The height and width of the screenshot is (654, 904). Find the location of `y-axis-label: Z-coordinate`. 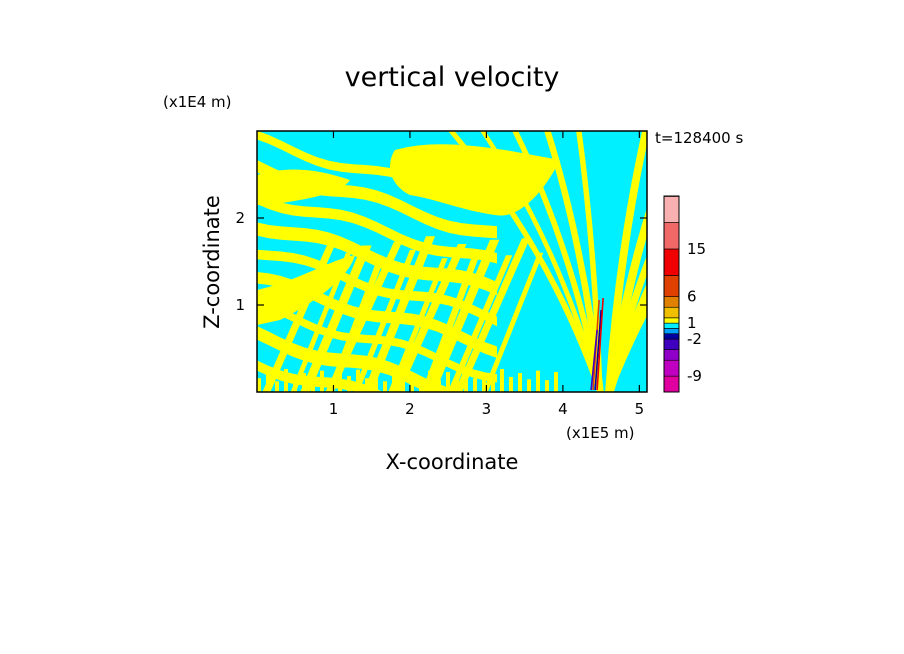

y-axis-label: Z-coordinate is located at coordinates (212, 262).